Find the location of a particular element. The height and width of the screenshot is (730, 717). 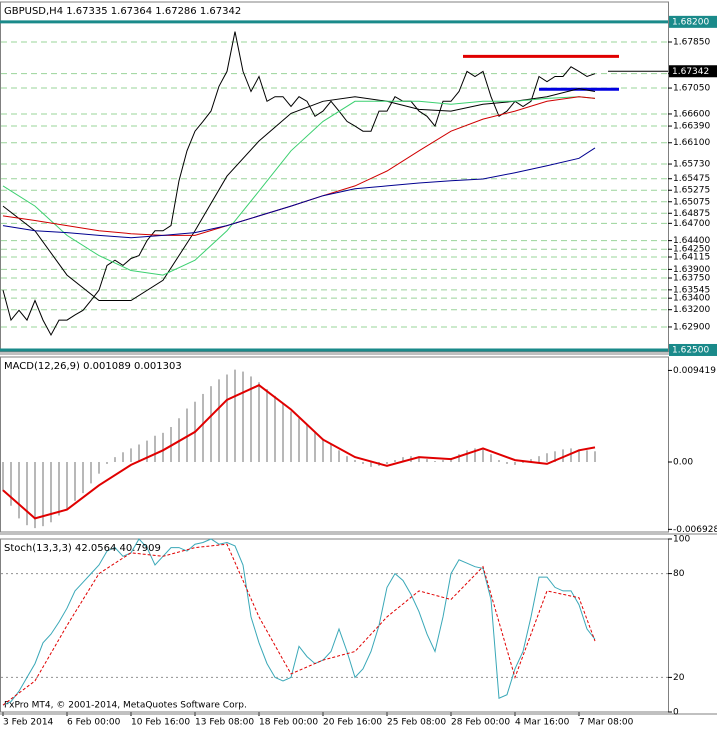

x-tick-label: 13 Feb 08:00 is located at coordinates (224, 723).